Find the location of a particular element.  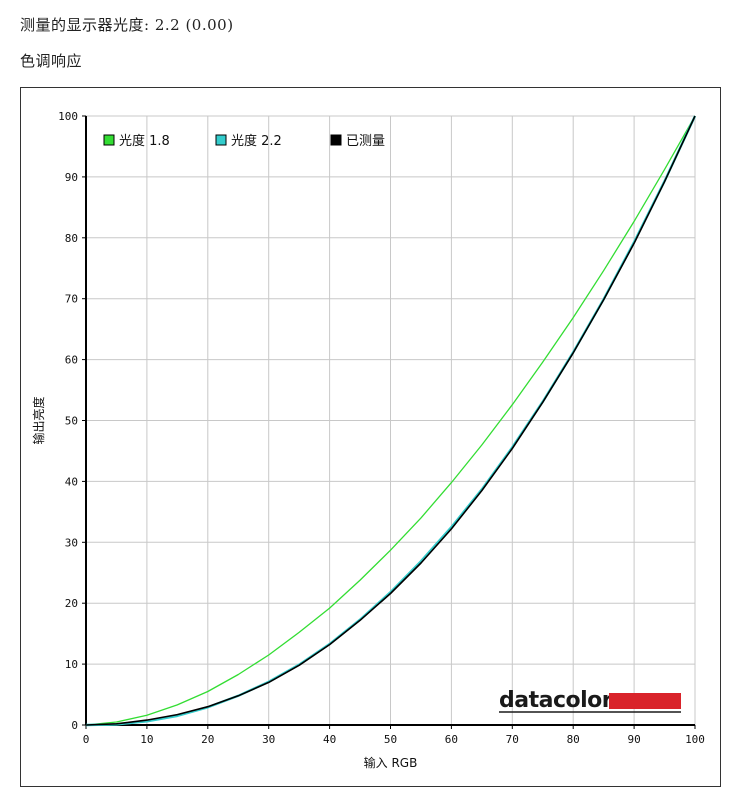

y-tick-label: 40 is located at coordinates (71, 481).